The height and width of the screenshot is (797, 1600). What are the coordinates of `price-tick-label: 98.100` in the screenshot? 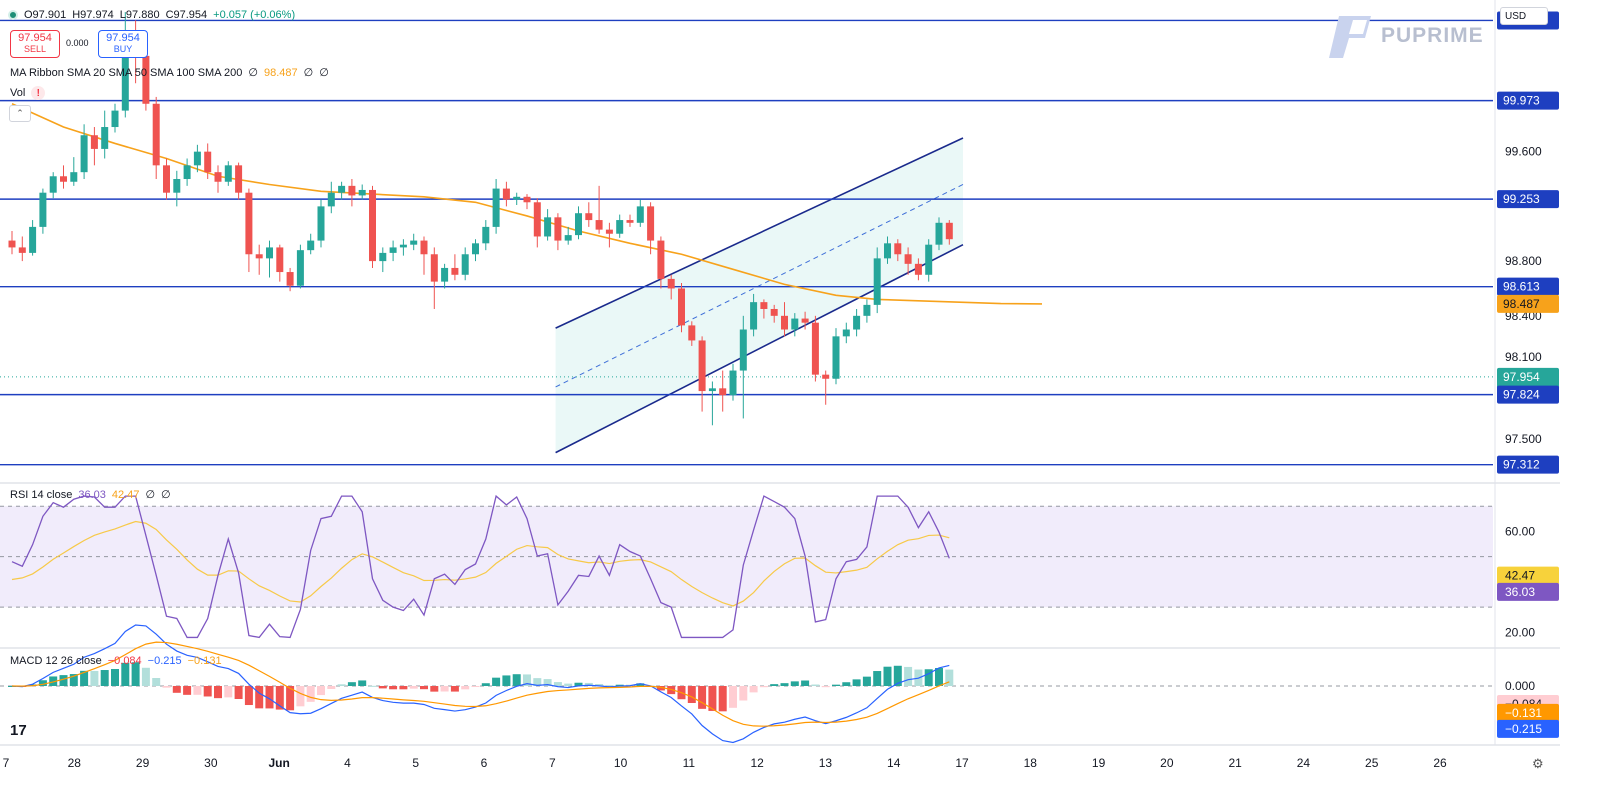 It's located at (1523, 357).